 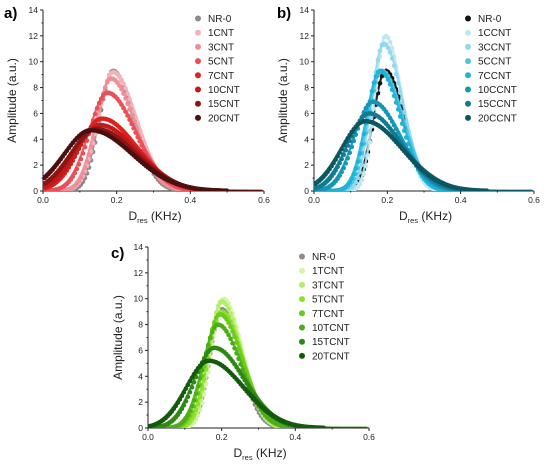 I want to click on legend-label: 7CNT, so click(x=221, y=76).